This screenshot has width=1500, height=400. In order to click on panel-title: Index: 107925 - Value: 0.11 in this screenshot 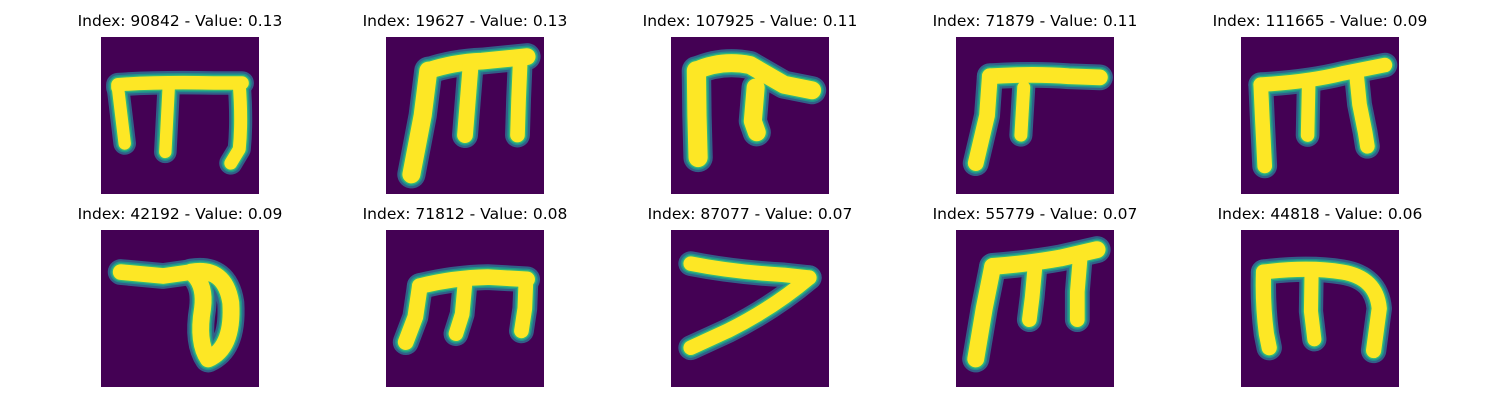, I will do `click(750, 21)`.